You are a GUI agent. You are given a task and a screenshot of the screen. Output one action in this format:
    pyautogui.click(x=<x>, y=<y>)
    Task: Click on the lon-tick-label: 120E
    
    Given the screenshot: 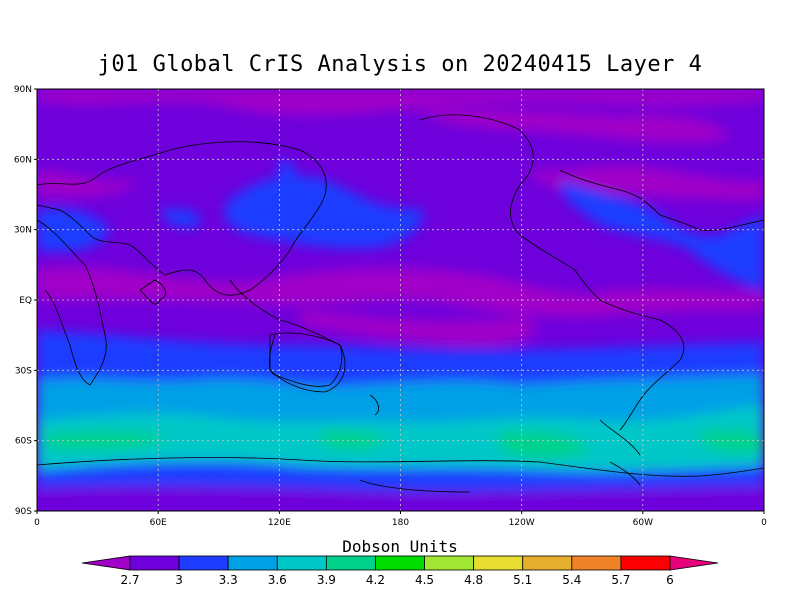 What is the action you would take?
    pyautogui.click(x=279, y=523)
    